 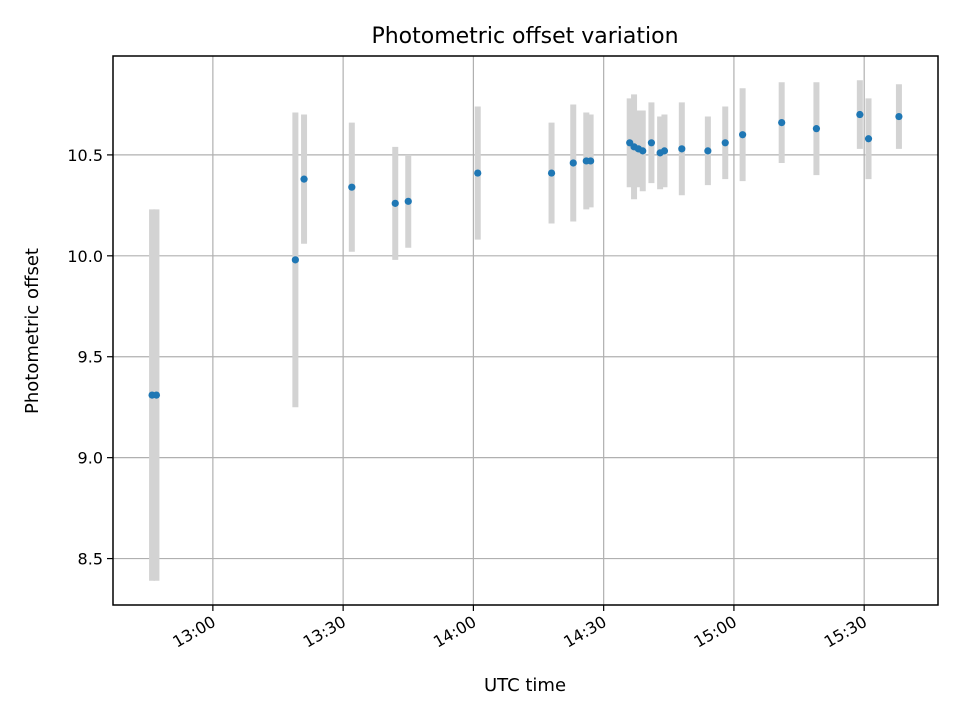 What do you see at coordinates (85, 155) in the screenshot?
I see `y-tick-label: 10.5` at bounding box center [85, 155].